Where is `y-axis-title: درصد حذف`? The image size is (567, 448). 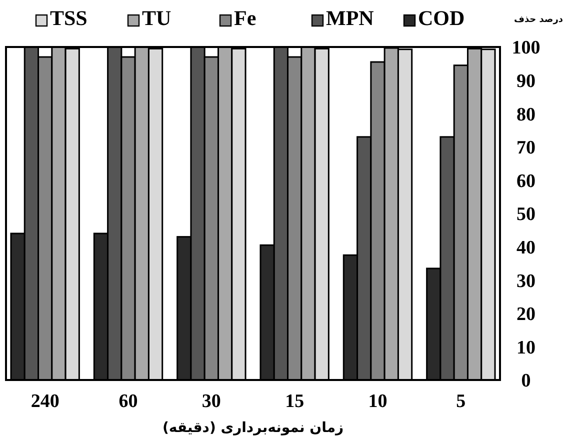 y-axis-title: درصد حذف is located at coordinates (539, 20).